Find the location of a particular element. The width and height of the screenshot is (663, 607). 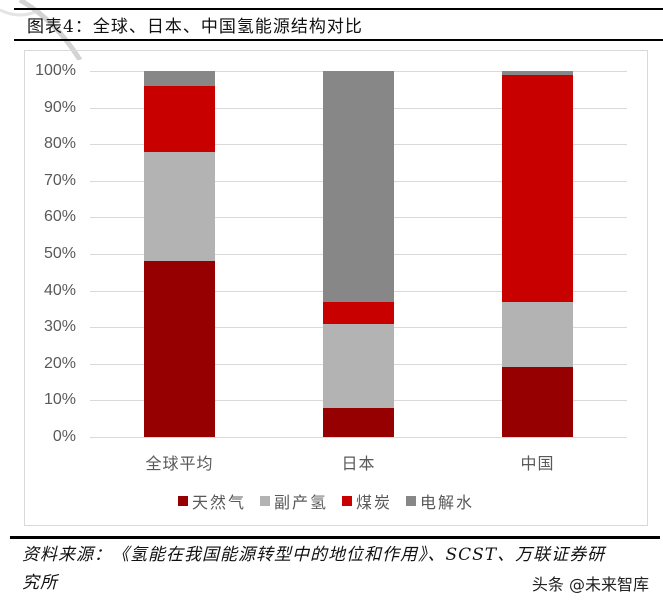

source-line-2: 究所 is located at coordinates (40, 583).